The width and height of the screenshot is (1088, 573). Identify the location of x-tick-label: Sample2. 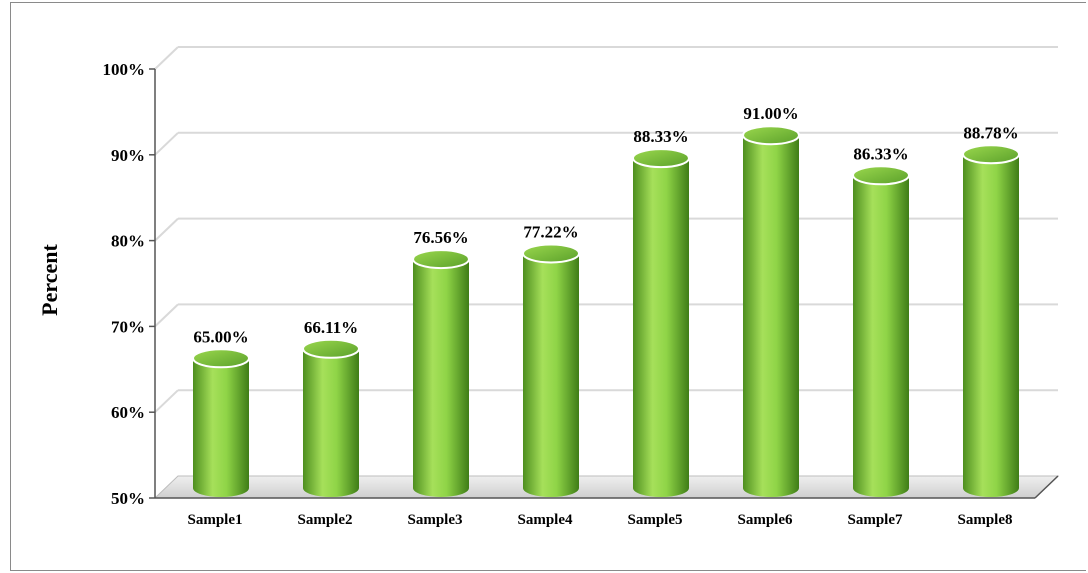
(324, 520).